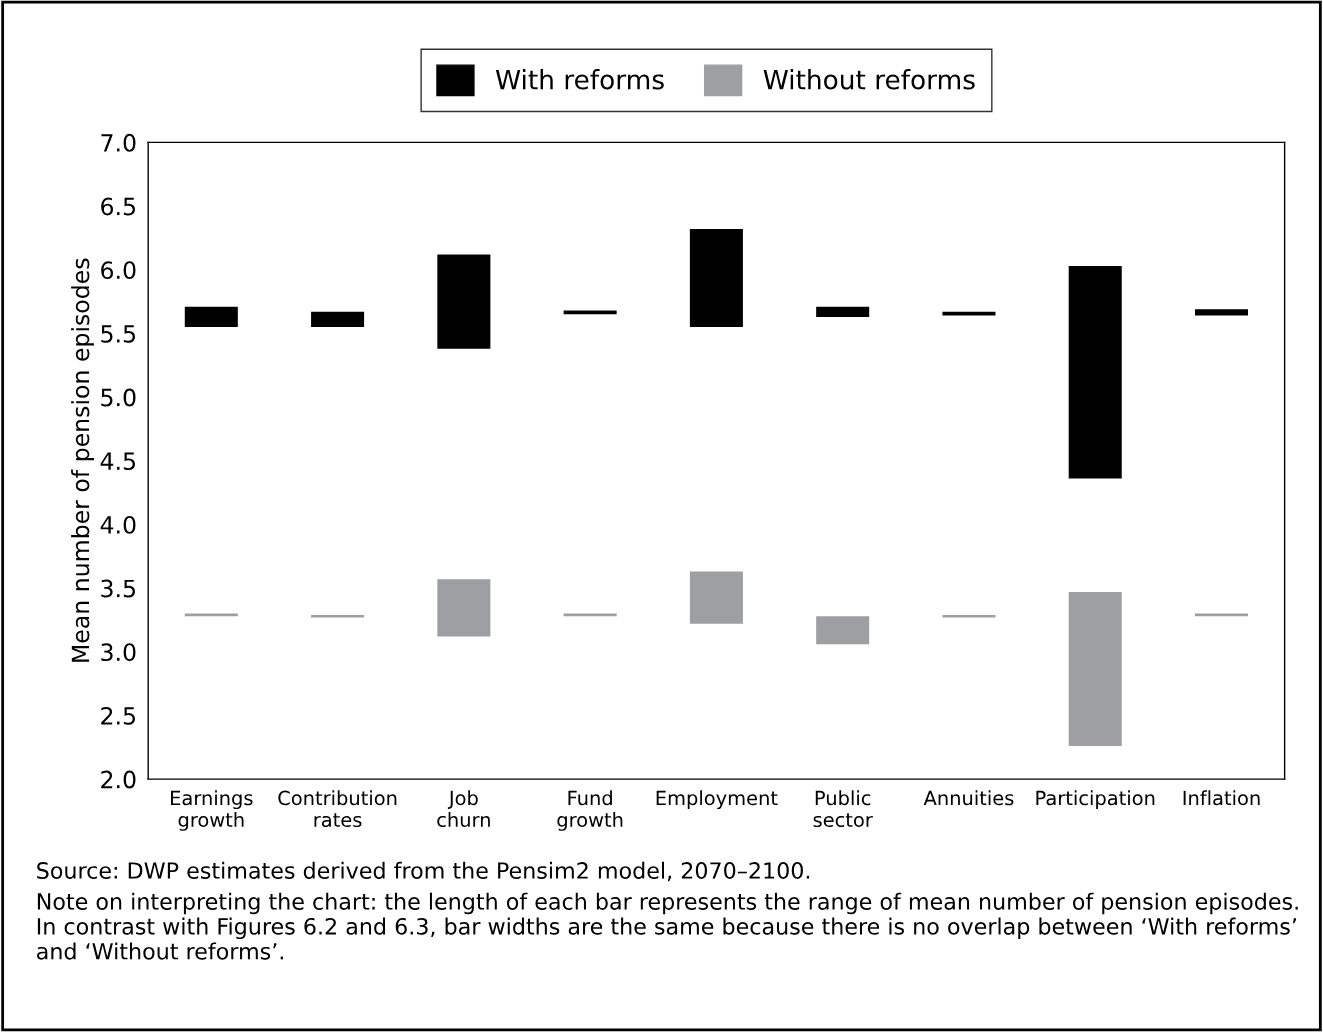 The image size is (1323, 1032). I want to click on y-tick-label: 5.5, so click(118, 334).